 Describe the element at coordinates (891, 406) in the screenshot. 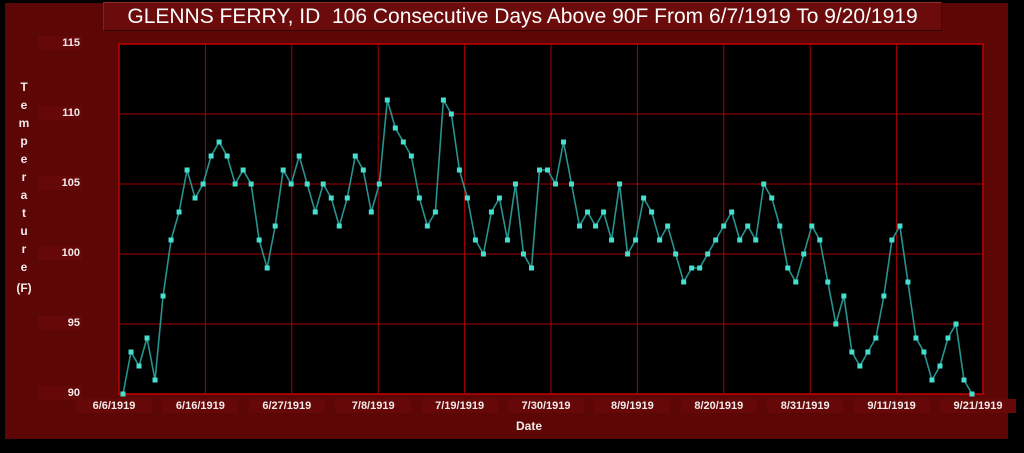

I see `x-tick-label: 9/11/1919` at that location.